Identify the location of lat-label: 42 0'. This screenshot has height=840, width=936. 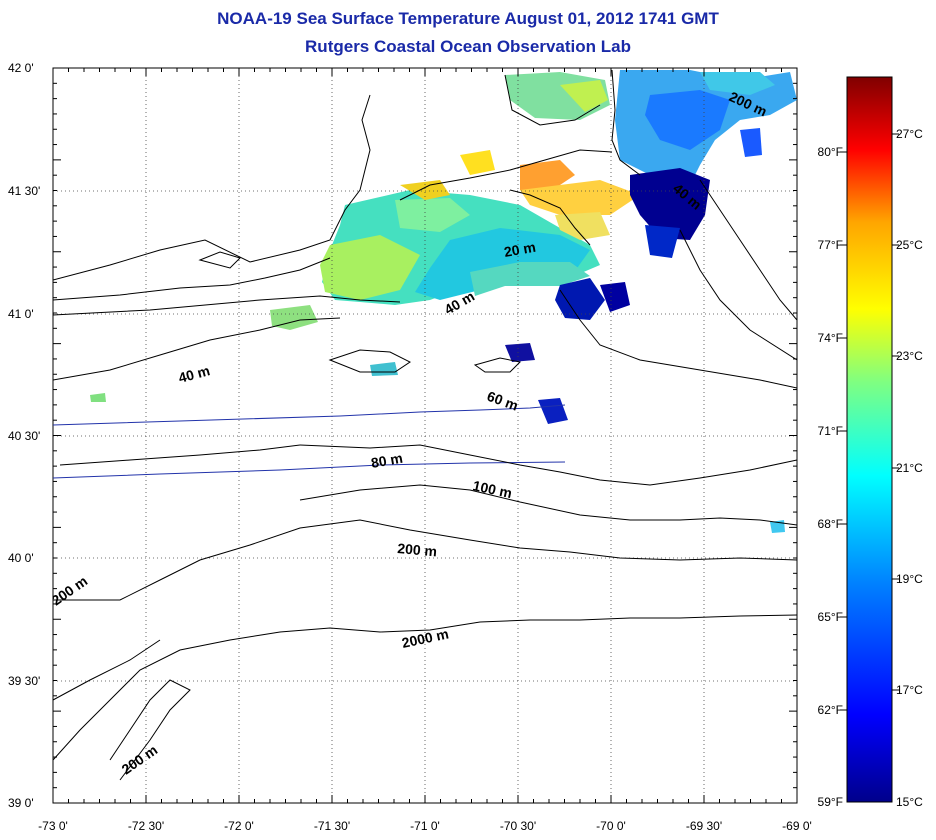
(21, 68).